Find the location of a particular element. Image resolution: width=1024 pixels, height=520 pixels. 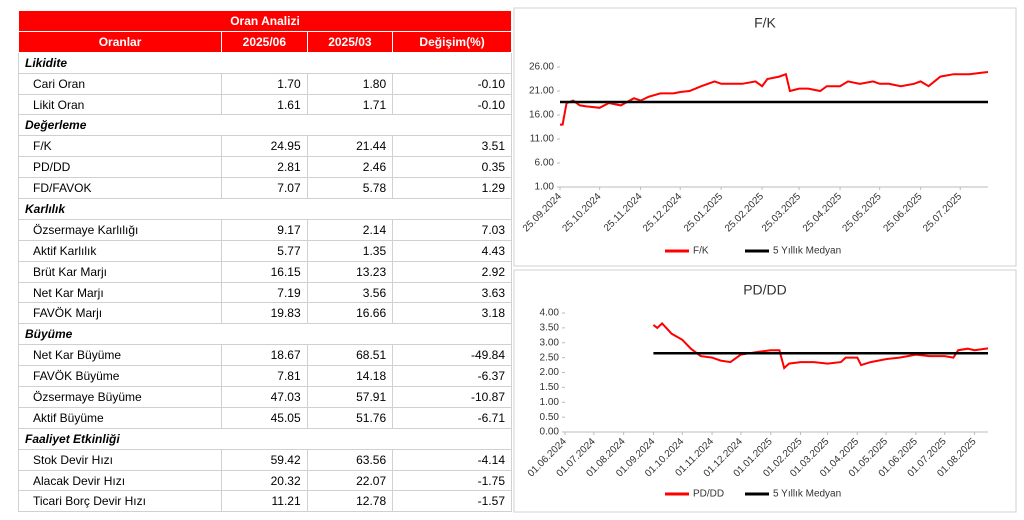

cell-value: 20.32 is located at coordinates (264, 480).